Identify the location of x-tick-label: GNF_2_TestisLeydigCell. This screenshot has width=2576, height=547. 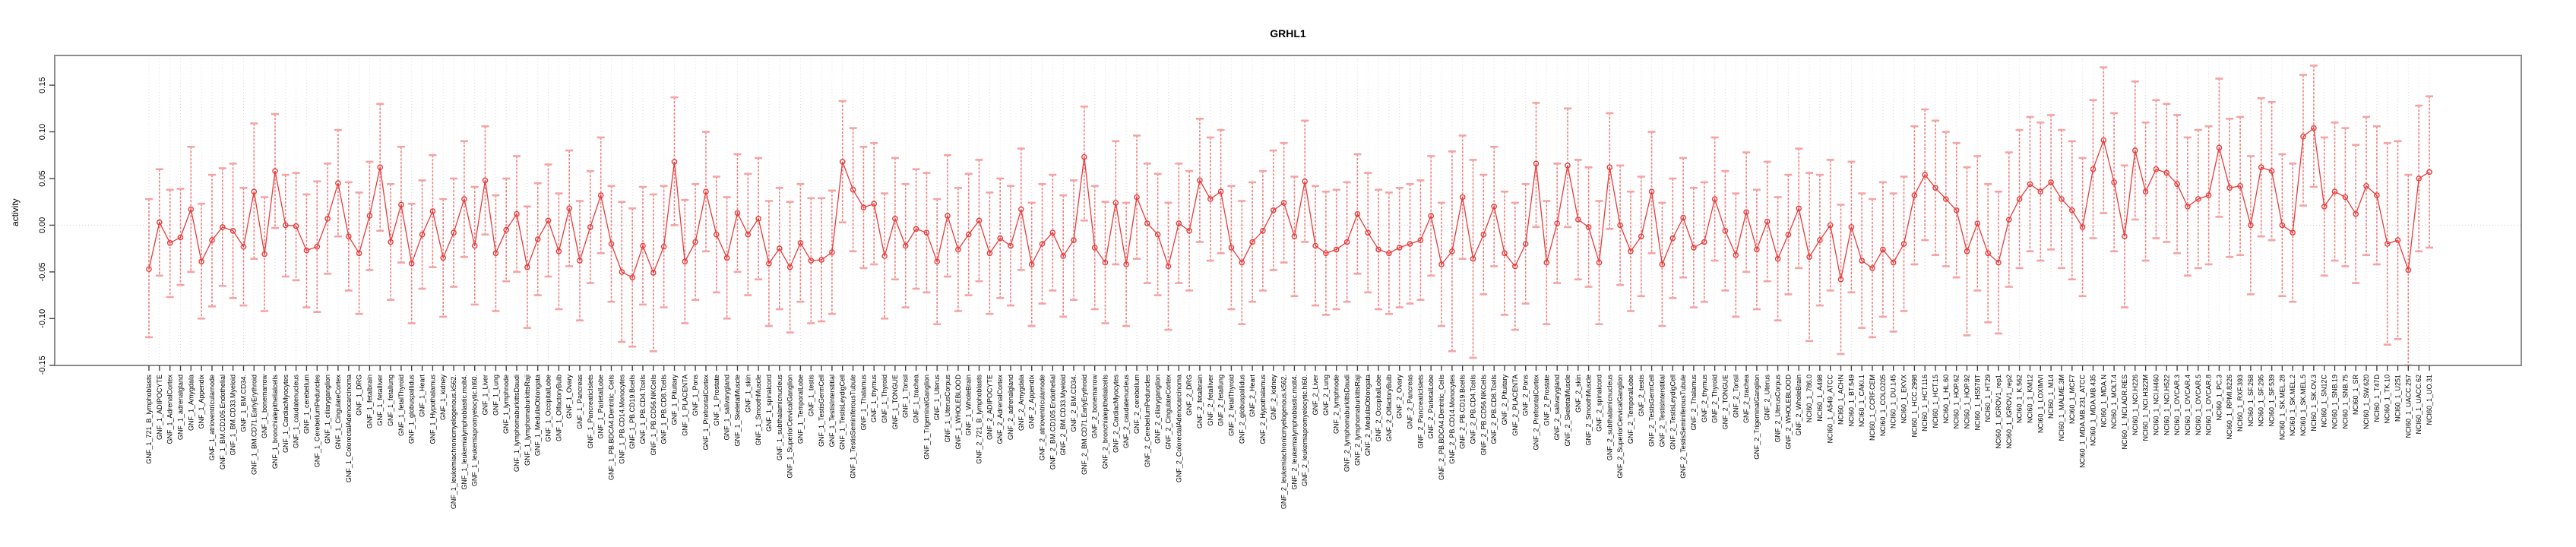
(1672, 412).